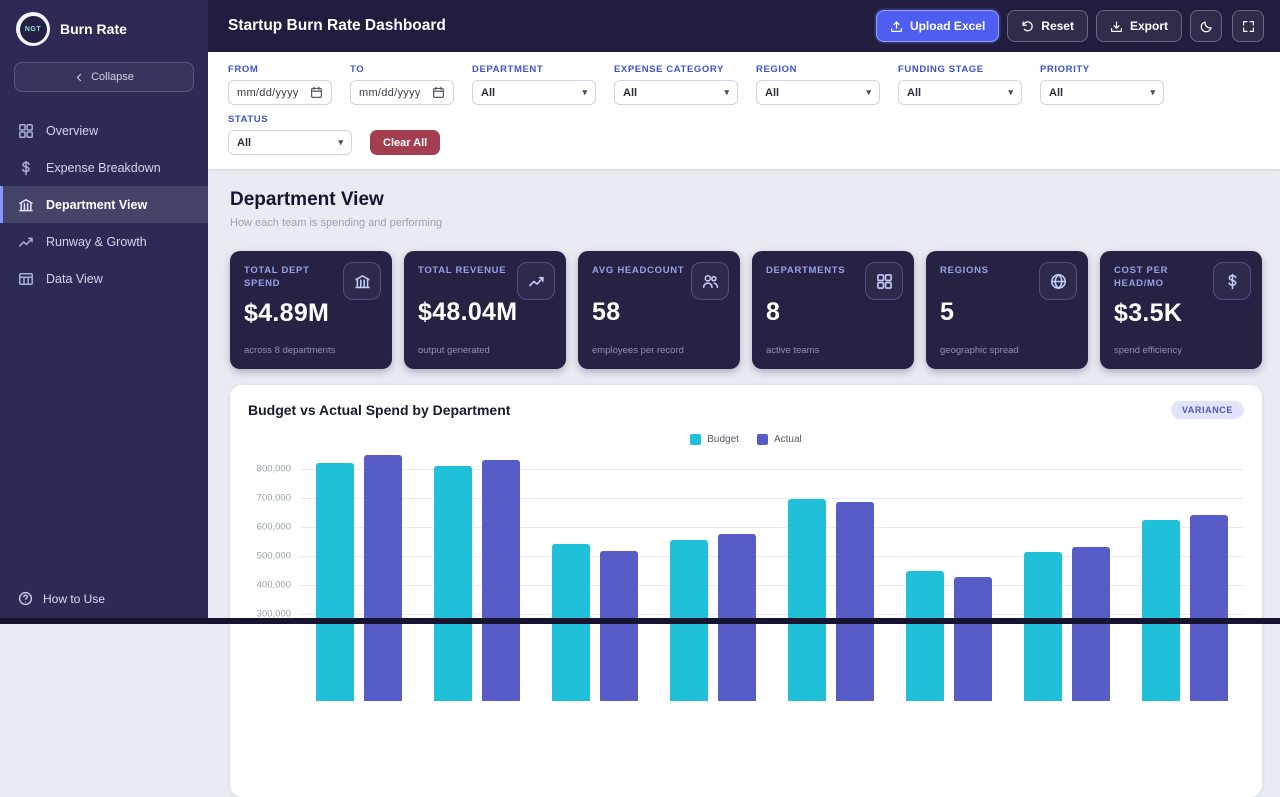 This screenshot has height=797, width=1280. What do you see at coordinates (405, 142) in the screenshot?
I see `clear-all-button: Clear All` at bounding box center [405, 142].